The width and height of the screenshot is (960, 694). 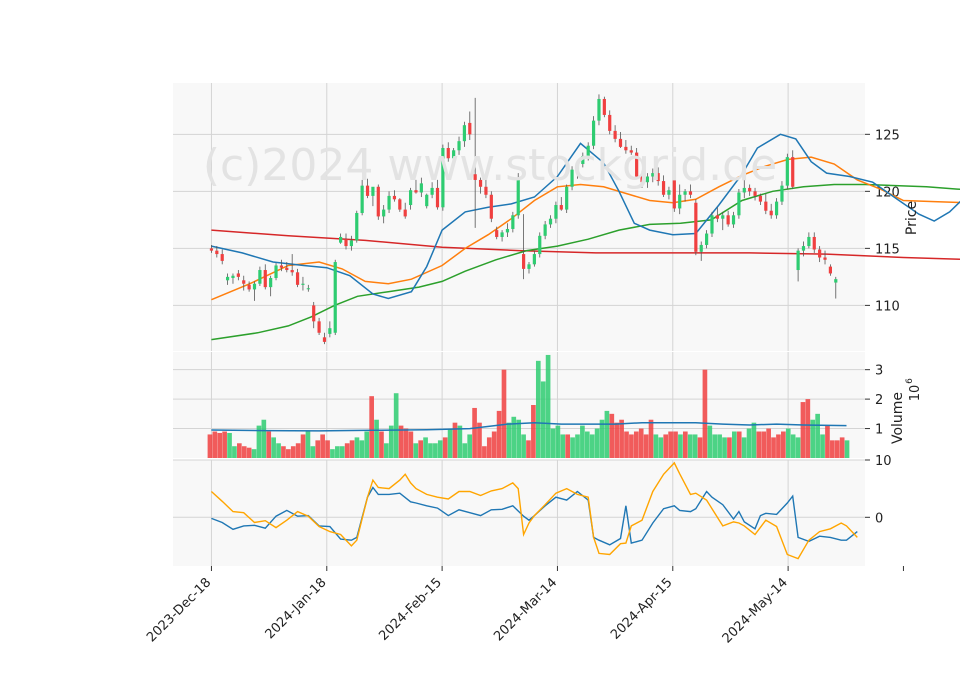 I want to click on price-ytick-label: 125, so click(x=887, y=135).